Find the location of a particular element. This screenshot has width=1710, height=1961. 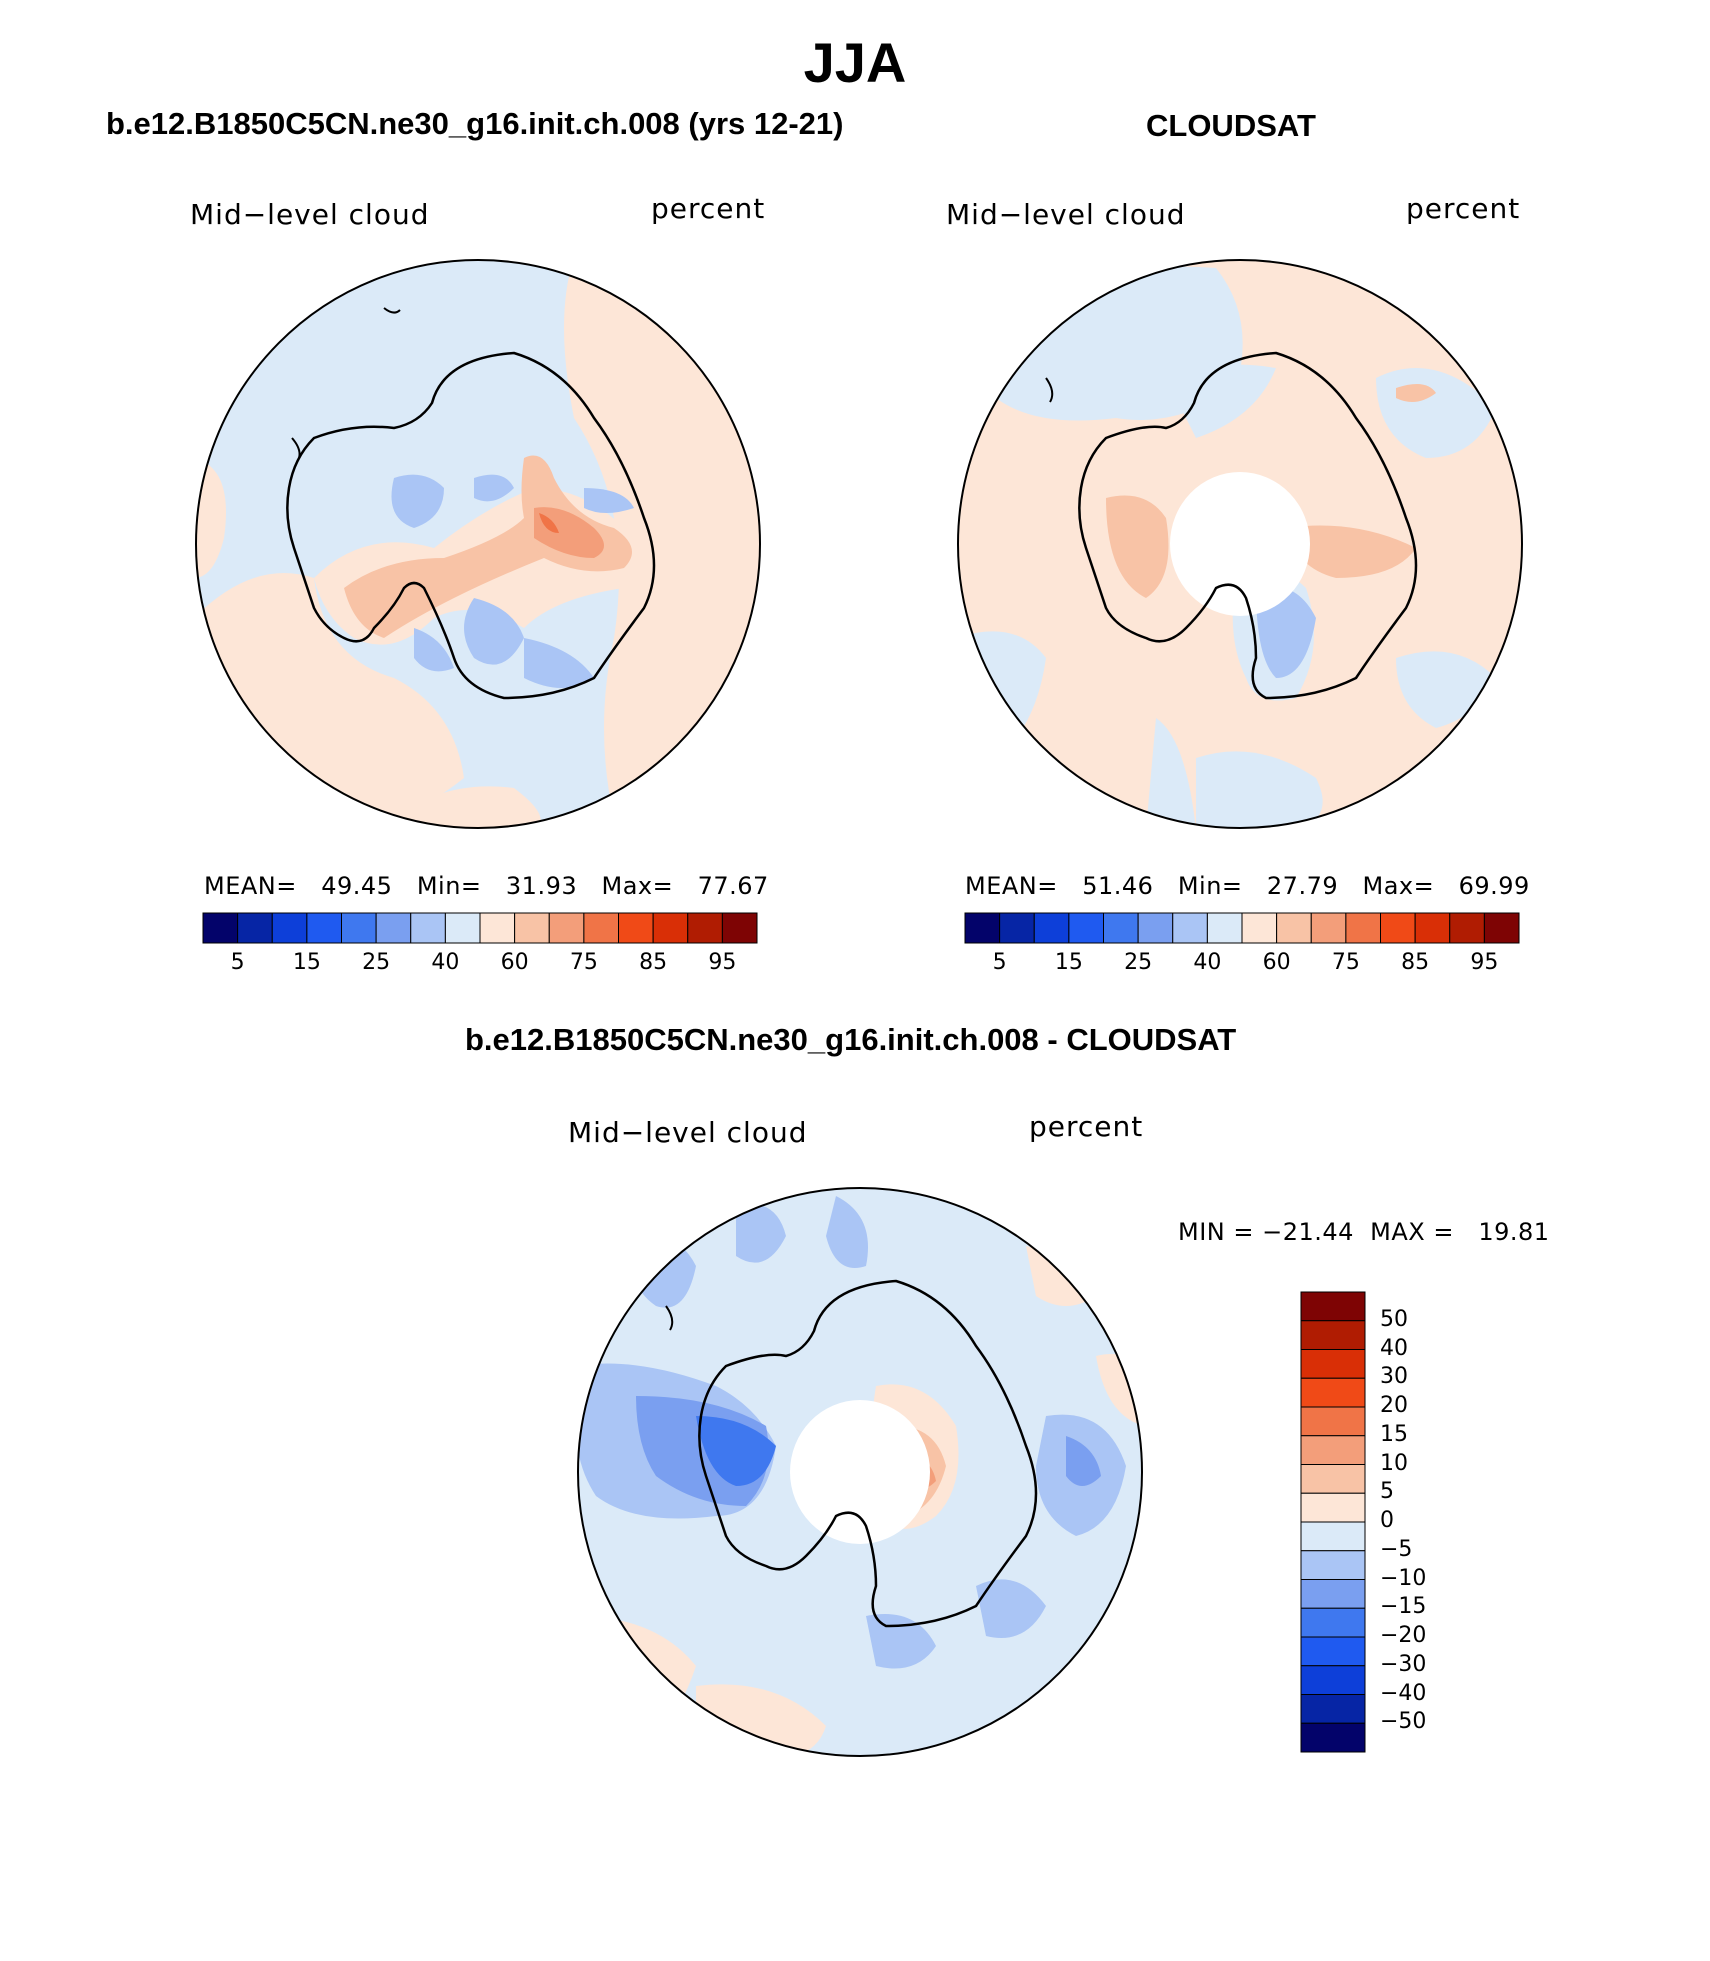

map-cloudsat is located at coordinates (1240, 544).